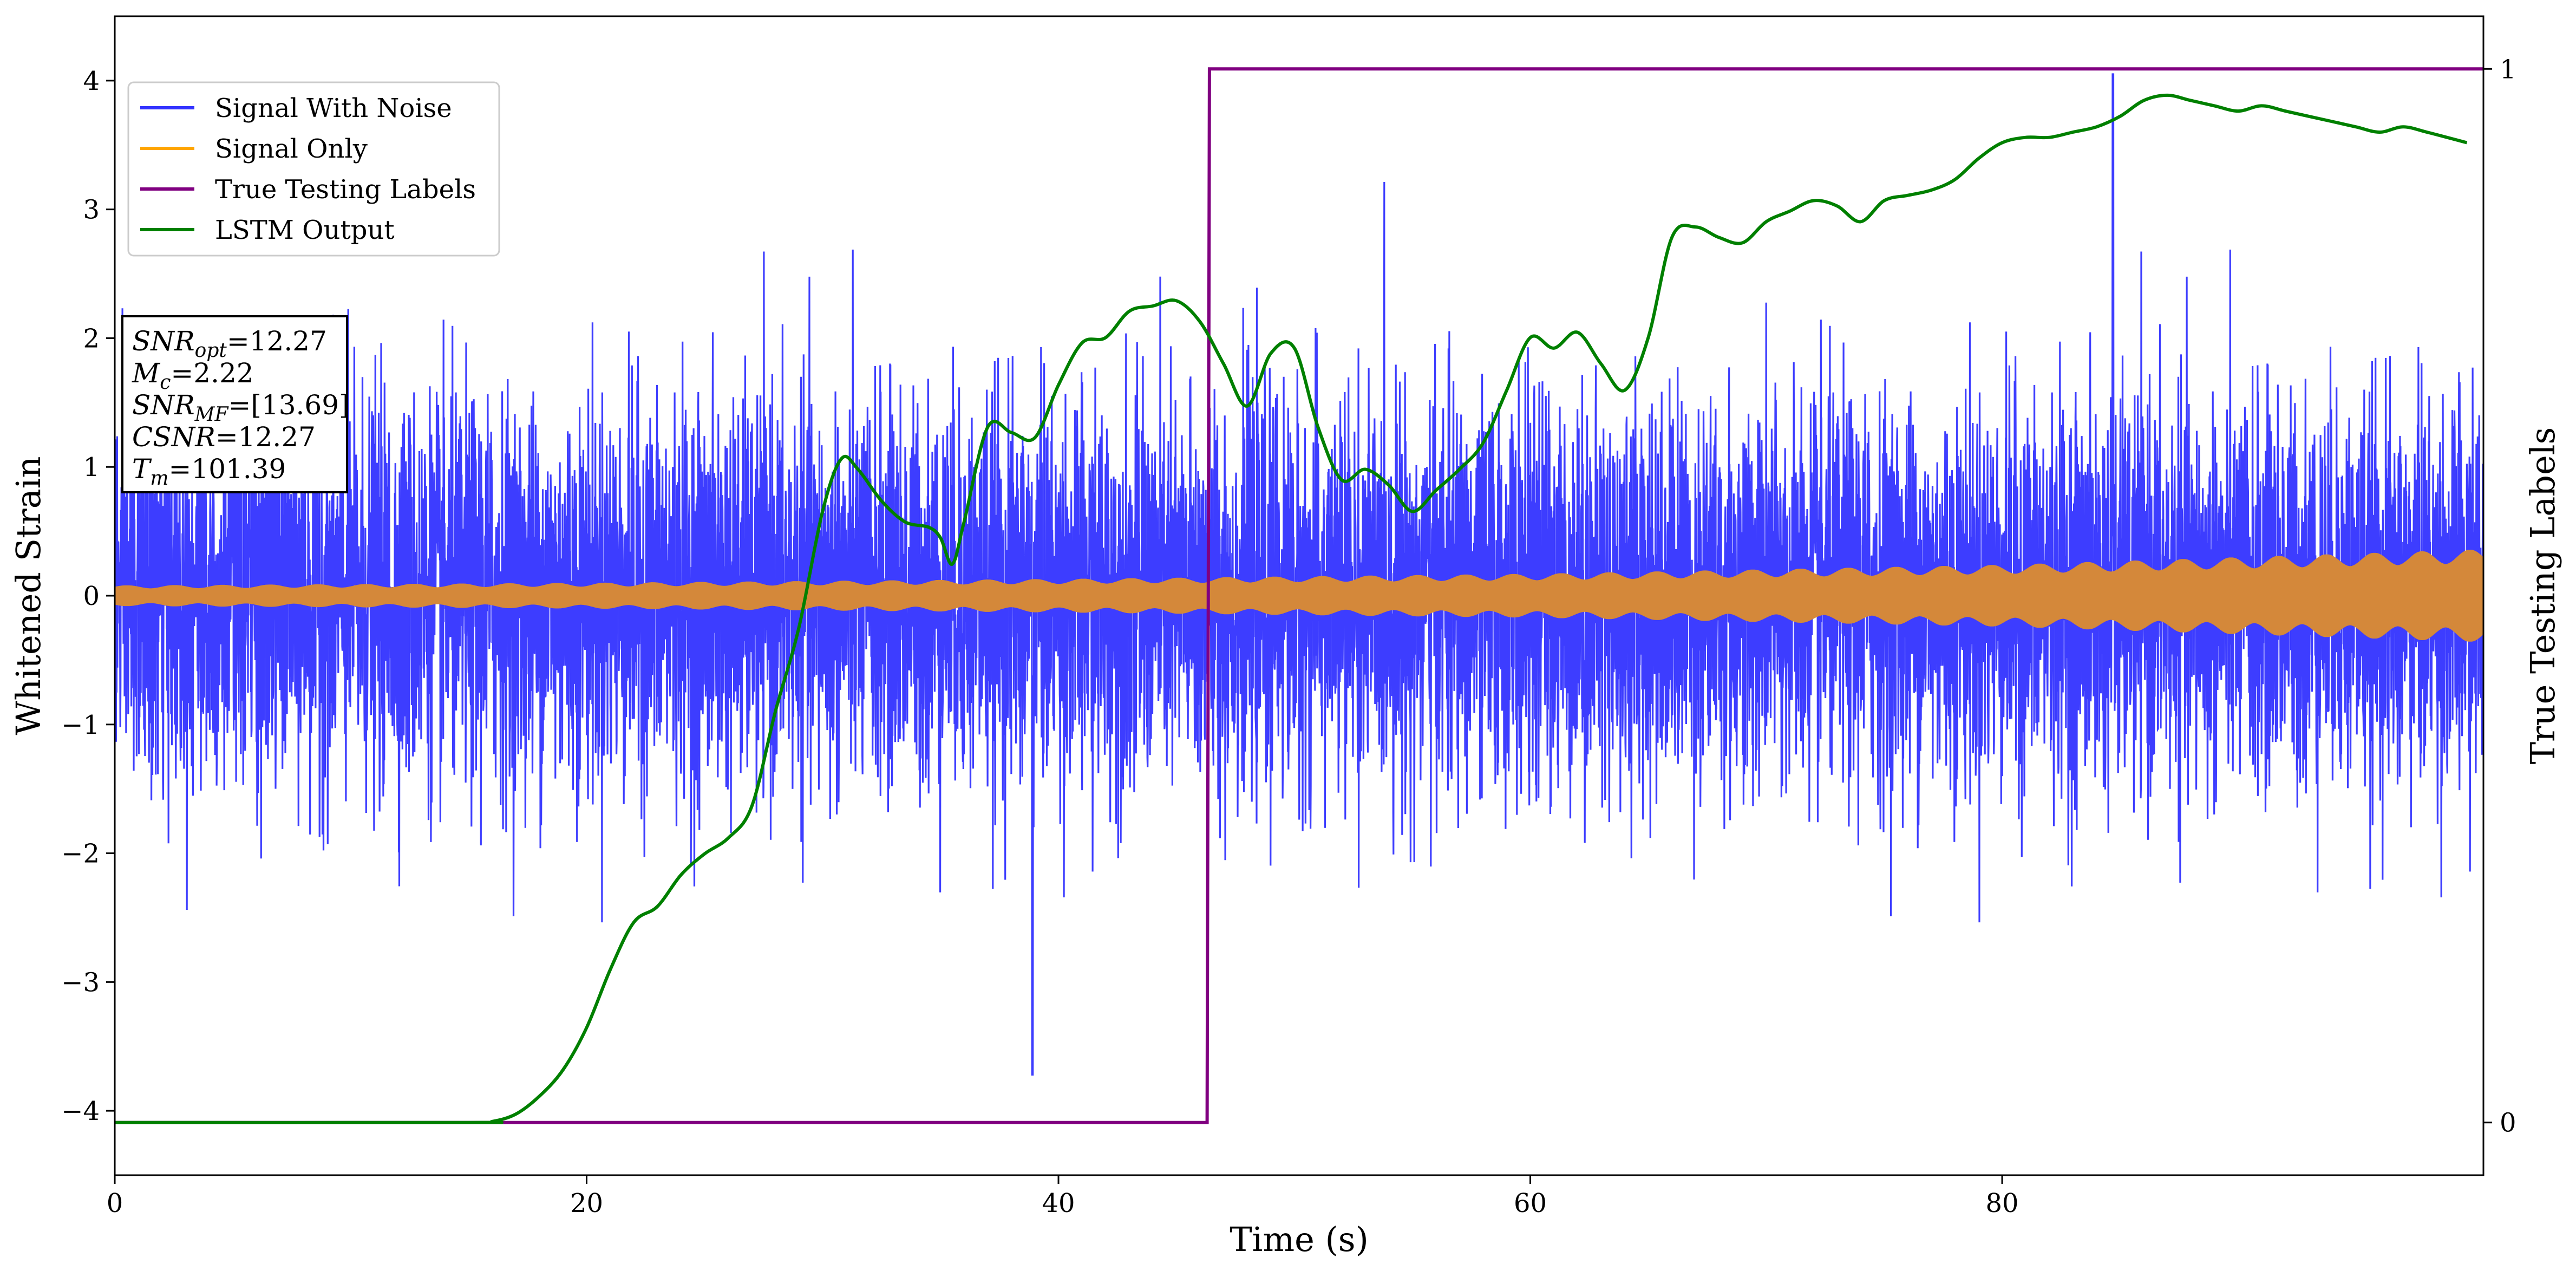 Image resolution: width=2576 pixels, height=1277 pixels. I want to click on x-tick-label: 0, so click(115, 1203).